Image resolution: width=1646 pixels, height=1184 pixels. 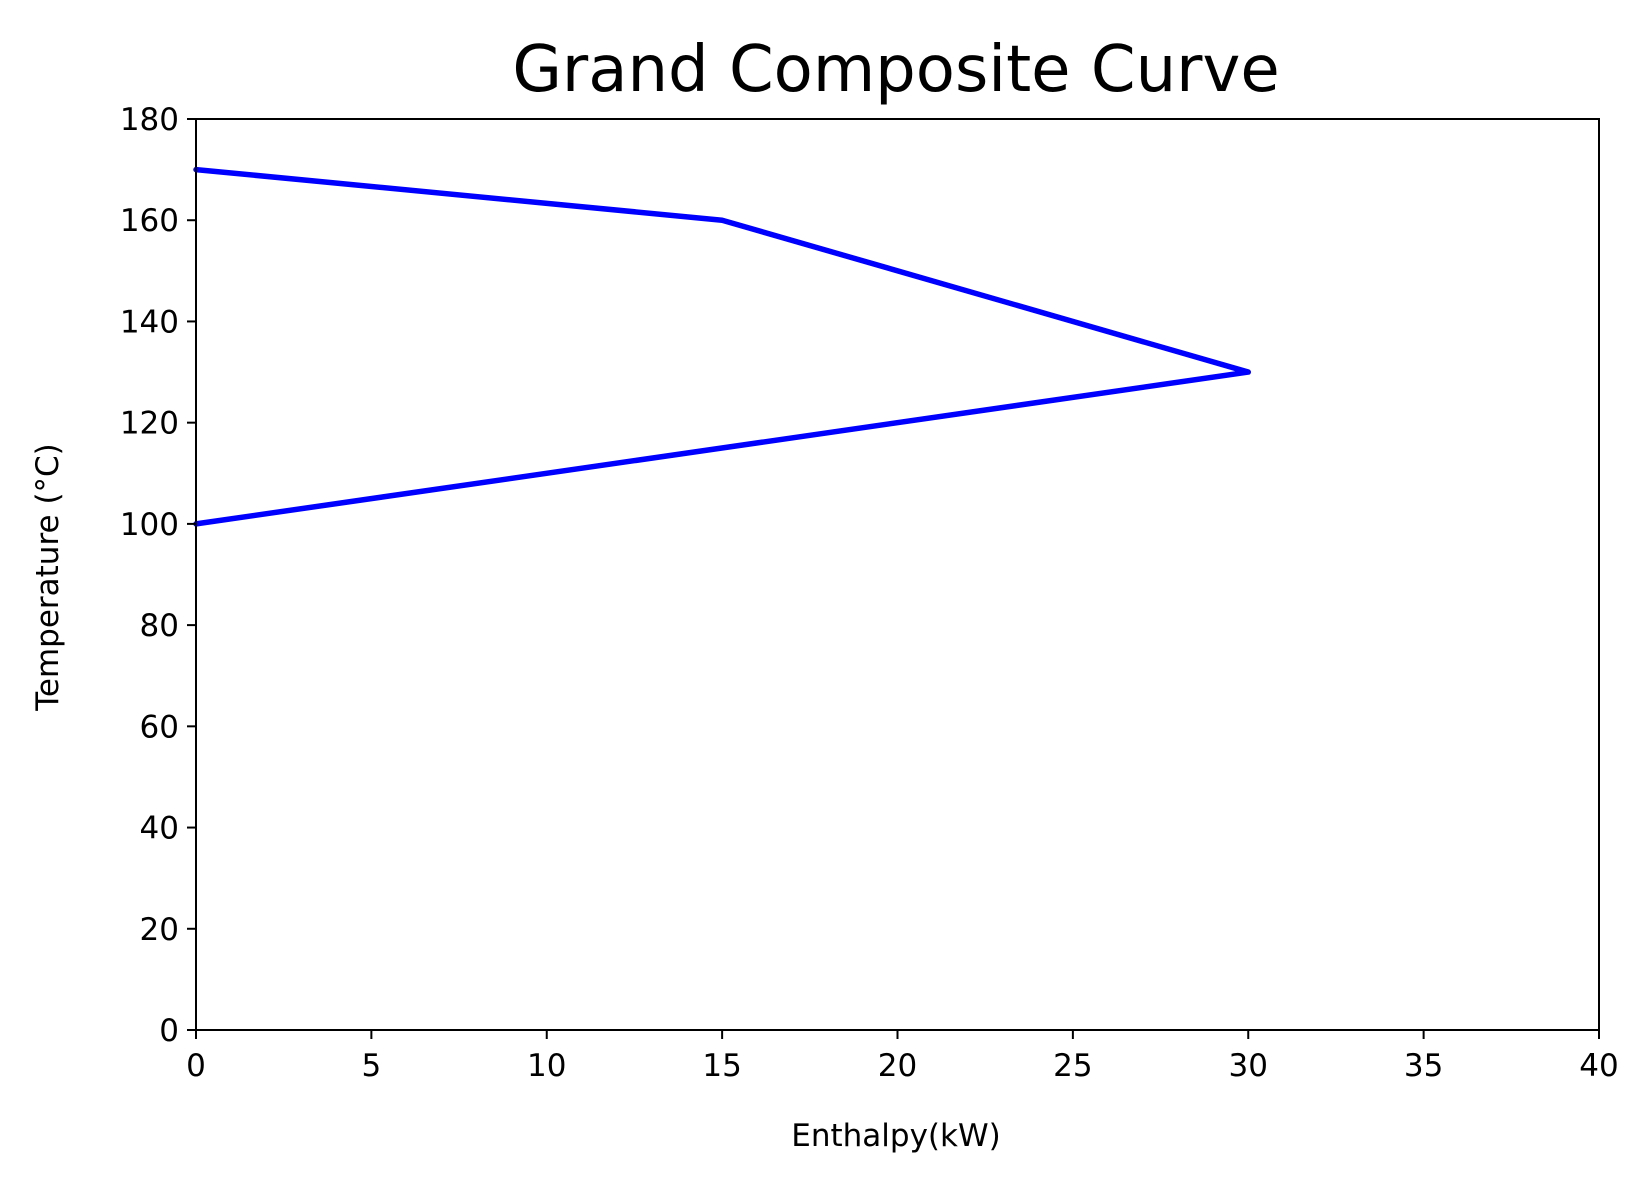 What do you see at coordinates (1423, 1066) in the screenshot?
I see `x-tick-label: 35` at bounding box center [1423, 1066].